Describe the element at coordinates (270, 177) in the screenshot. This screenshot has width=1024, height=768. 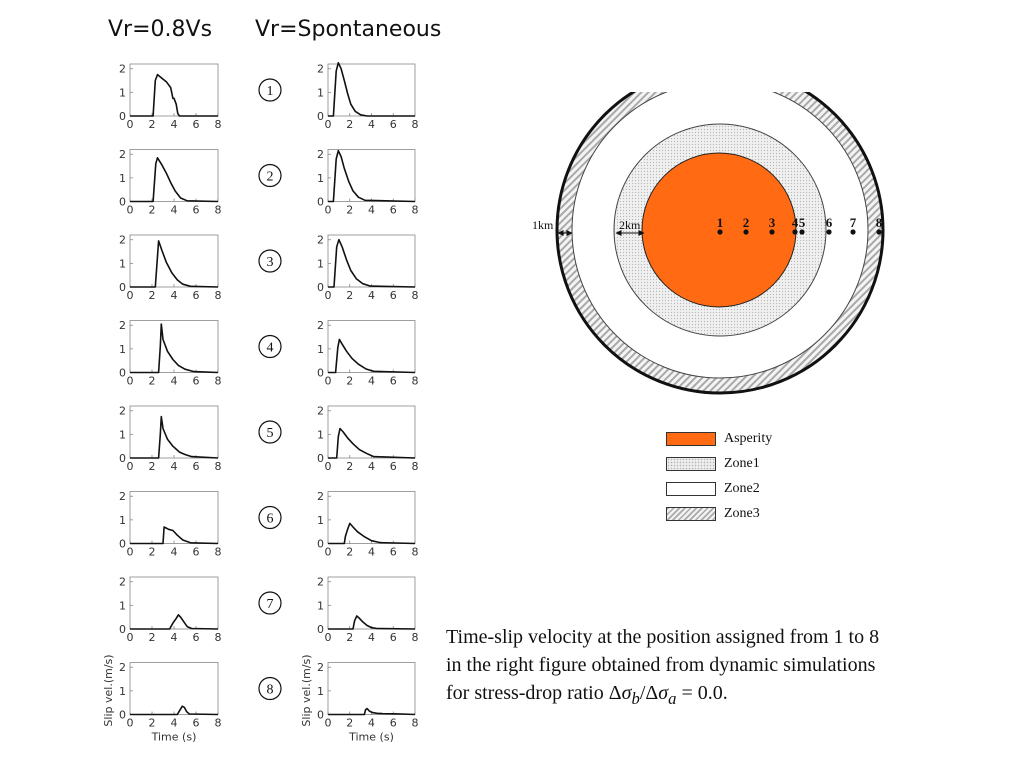
I see `station-number: 2` at that location.